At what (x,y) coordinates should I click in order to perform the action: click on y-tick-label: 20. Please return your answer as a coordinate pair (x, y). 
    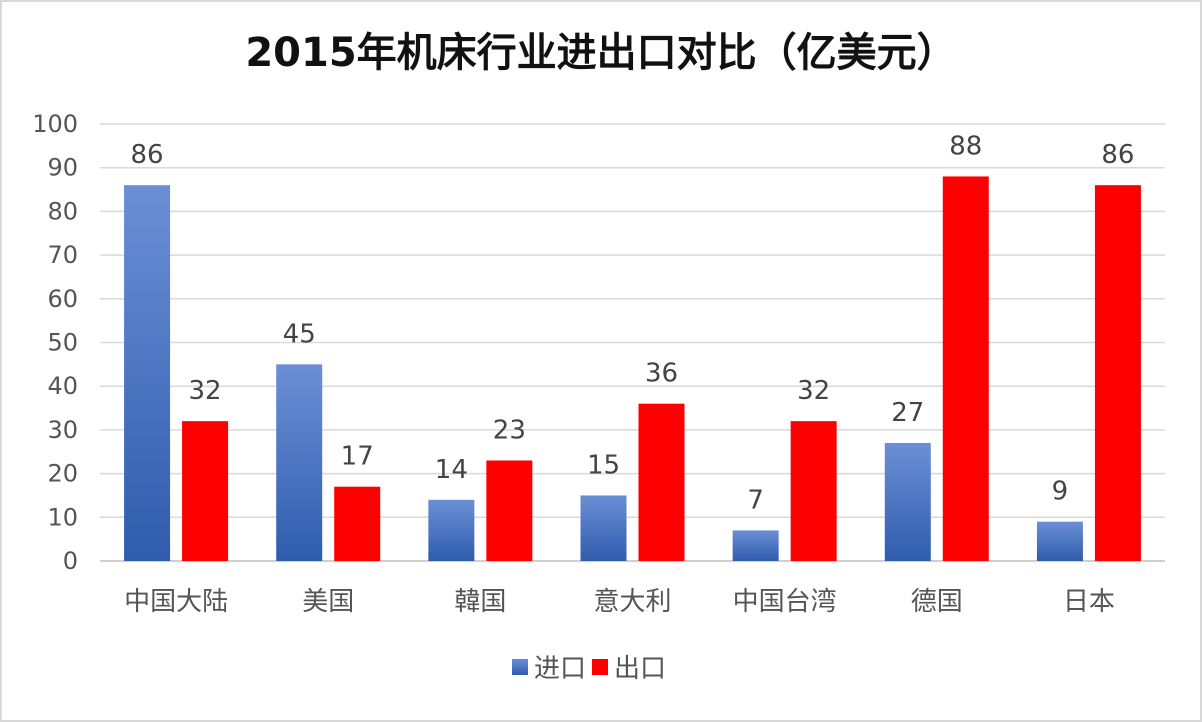
    Looking at the image, I should click on (62, 474).